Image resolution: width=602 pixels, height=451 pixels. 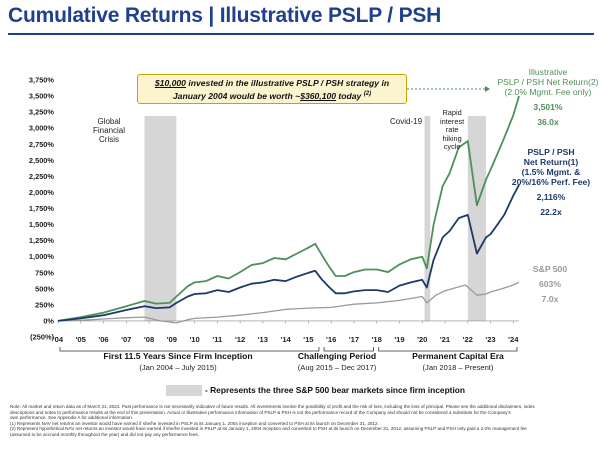 I want to click on y-tick-label: 3,000%, so click(x=41, y=128).